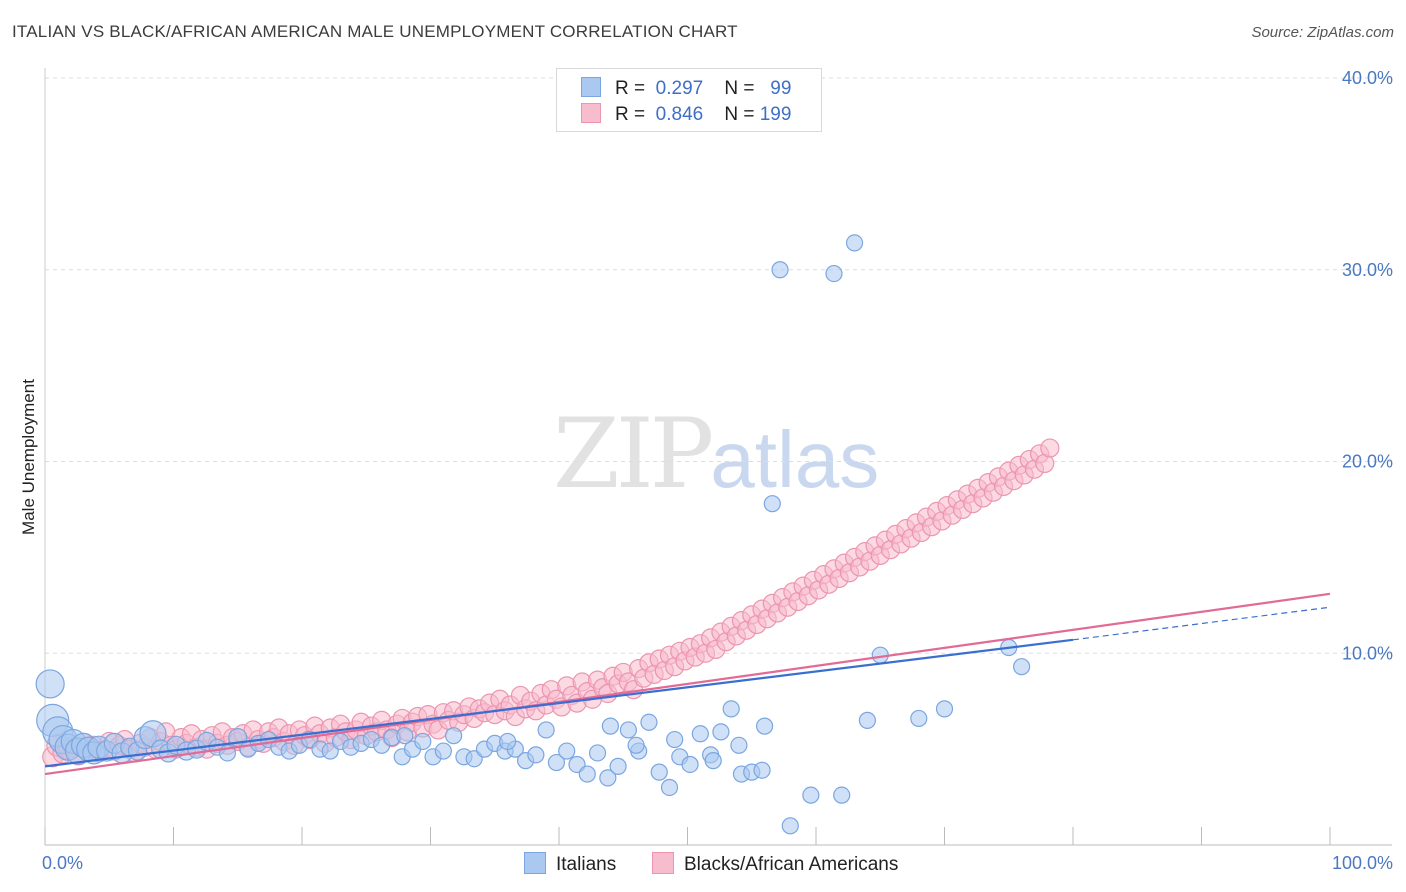 This screenshot has width=1406, height=892. What do you see at coordinates (791, 864) in the screenshot?
I see `legend-label-blacks: Blacks/African Americans` at bounding box center [791, 864].